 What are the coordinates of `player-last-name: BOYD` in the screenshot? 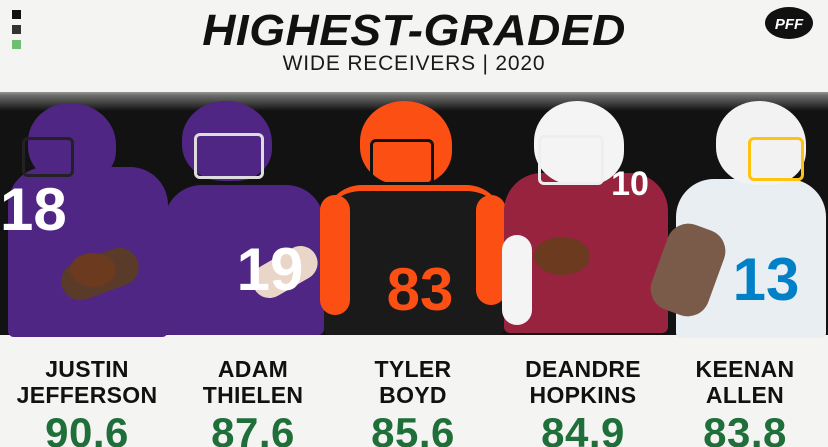 It's located at (413, 395).